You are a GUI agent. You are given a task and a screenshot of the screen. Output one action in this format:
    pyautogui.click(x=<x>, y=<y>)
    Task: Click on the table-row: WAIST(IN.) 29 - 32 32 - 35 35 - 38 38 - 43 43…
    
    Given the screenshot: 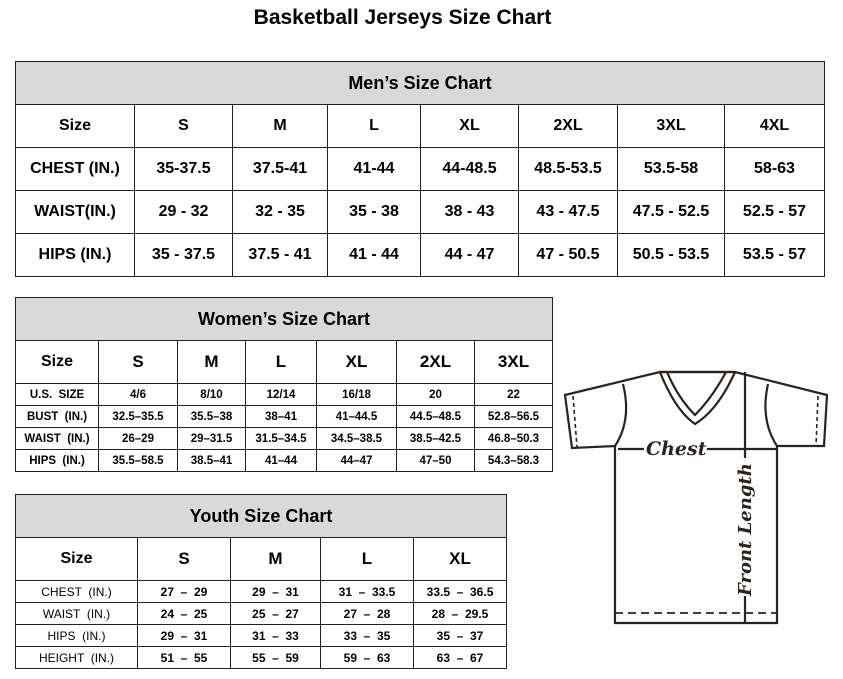 What is the action you would take?
    pyautogui.click(x=420, y=212)
    